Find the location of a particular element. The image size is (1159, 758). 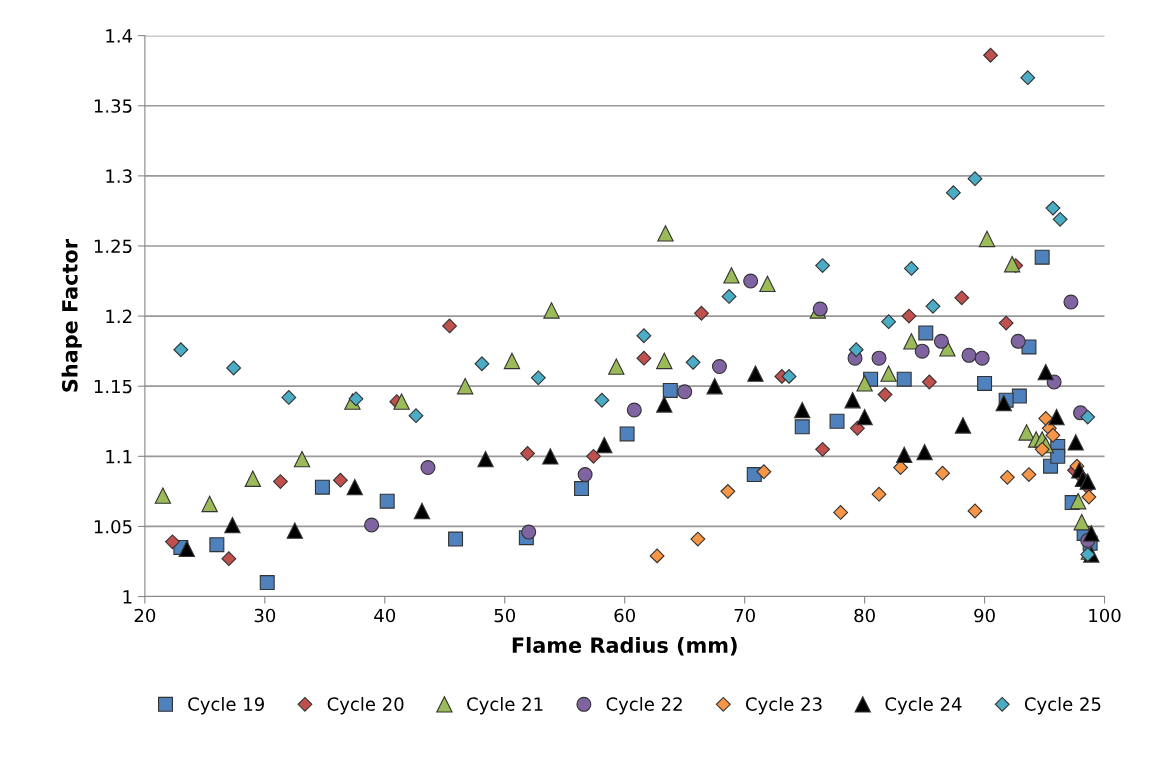

y-axis-title: Shape Factor is located at coordinates (71, 315).